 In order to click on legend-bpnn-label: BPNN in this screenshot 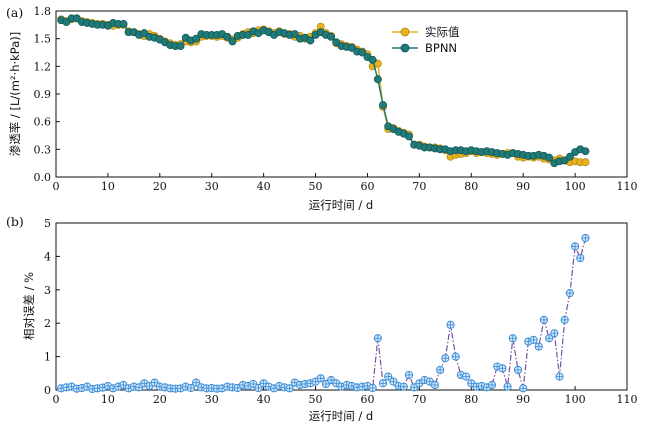, I will do `click(441, 48)`.